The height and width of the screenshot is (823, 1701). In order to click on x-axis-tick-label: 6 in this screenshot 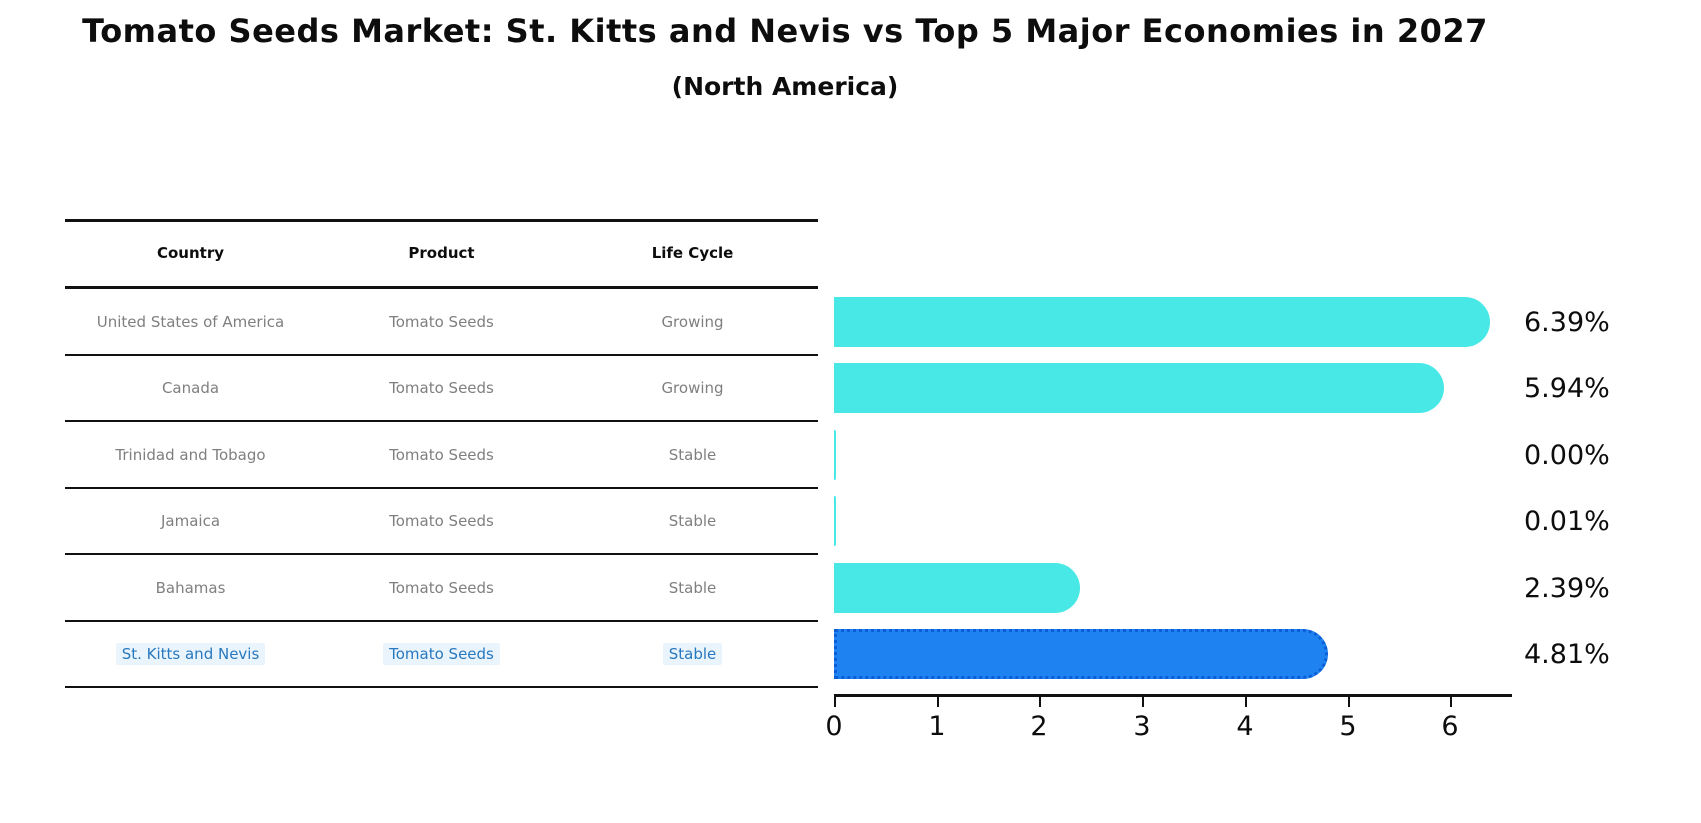, I will do `click(1450, 726)`.